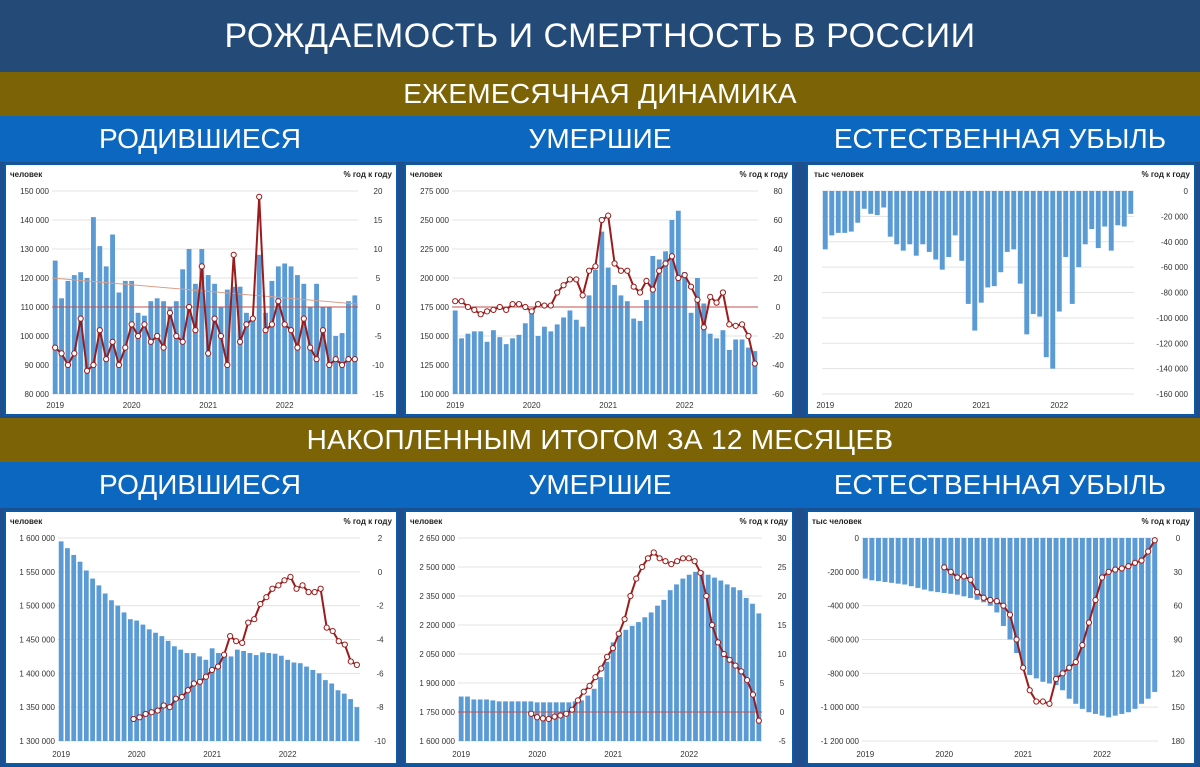 This screenshot has height=767, width=1200. What do you see at coordinates (903, 405) in the screenshot?
I see `x-year-label: 2020` at bounding box center [903, 405].